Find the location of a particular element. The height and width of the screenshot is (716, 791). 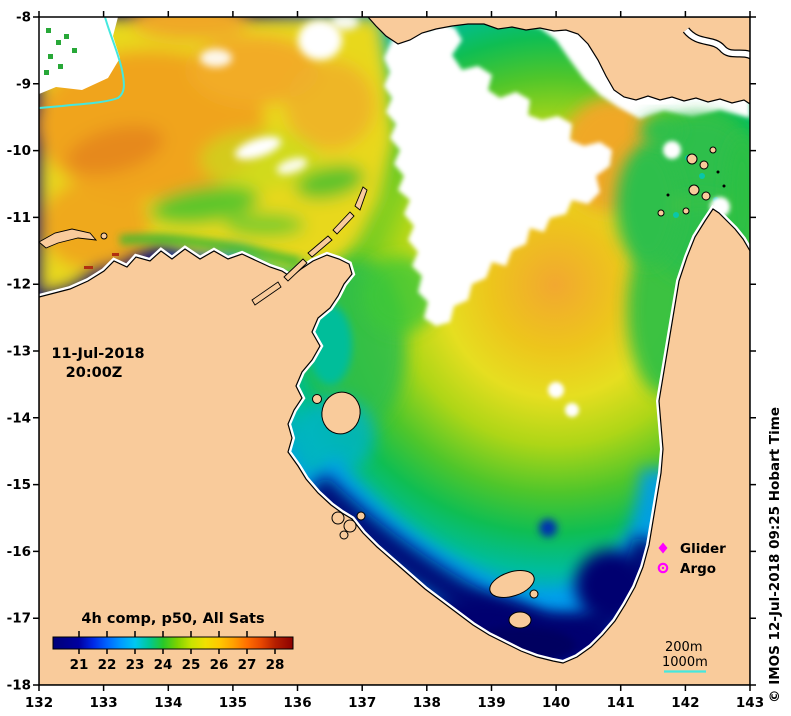

reef-specks is located at coordinates (696, 183).